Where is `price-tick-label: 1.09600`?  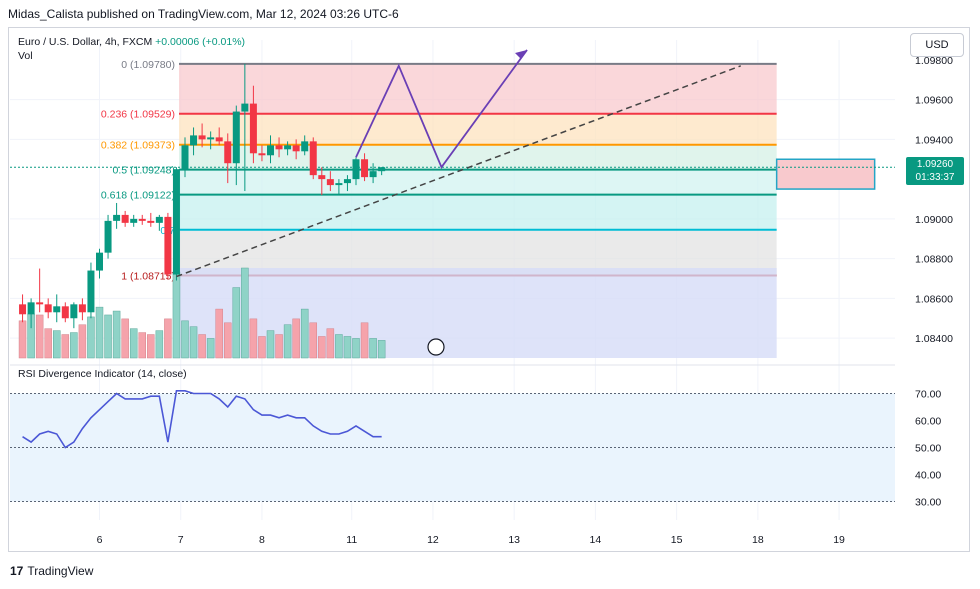 price-tick-label: 1.09600 is located at coordinates (934, 101).